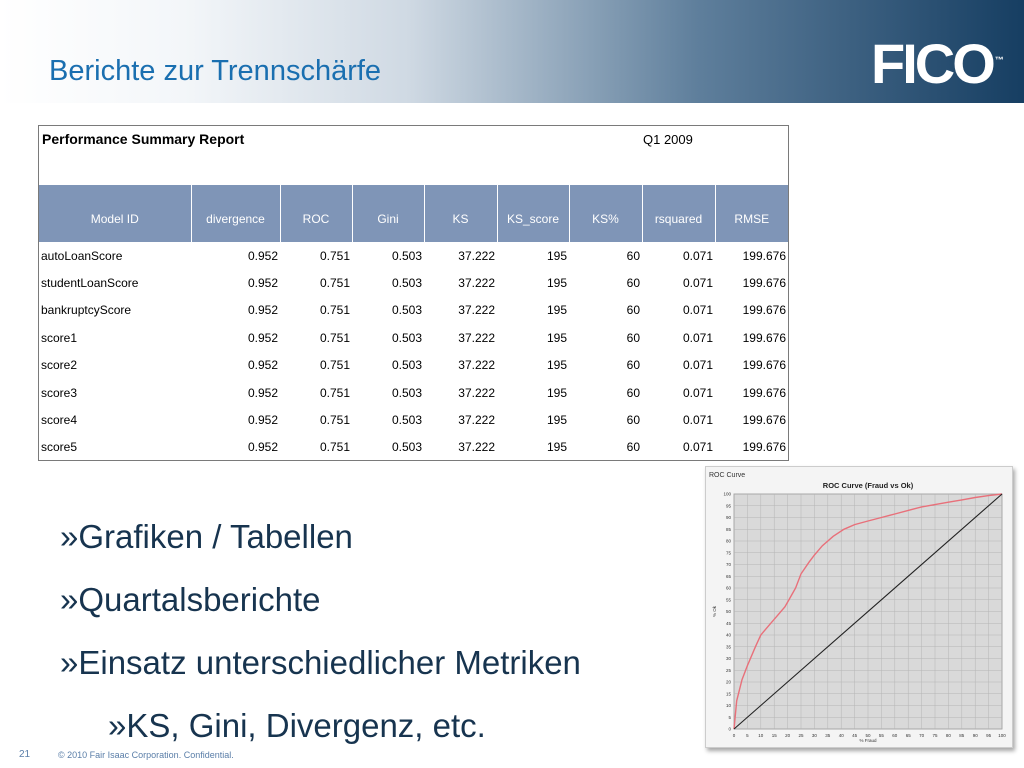  Describe the element at coordinates (727, 475) in the screenshot. I see `chart-window-label: ROC Curve` at that location.